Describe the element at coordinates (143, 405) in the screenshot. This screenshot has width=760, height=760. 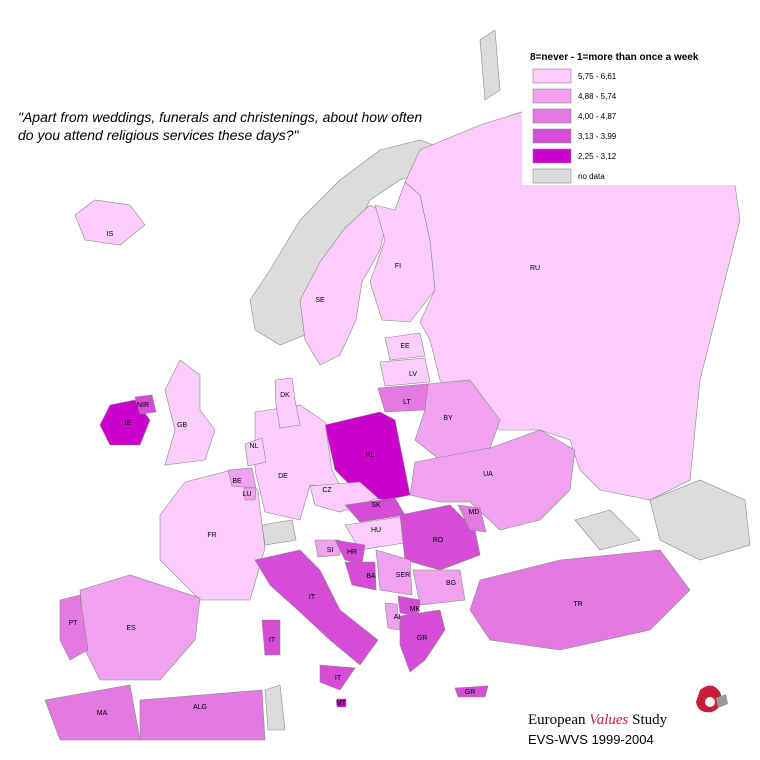
I see `country-label: NIR` at that location.